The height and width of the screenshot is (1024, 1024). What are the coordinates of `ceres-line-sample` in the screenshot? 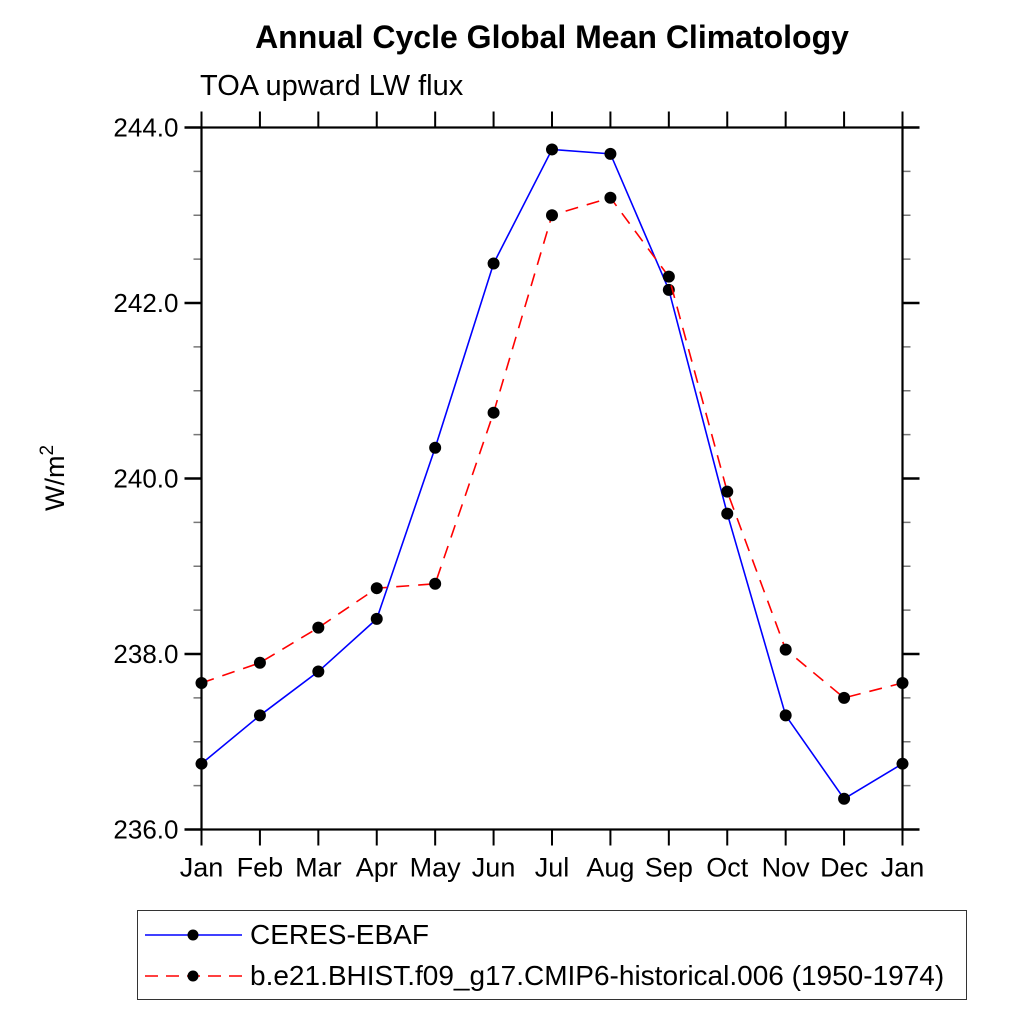 It's located at (193, 934).